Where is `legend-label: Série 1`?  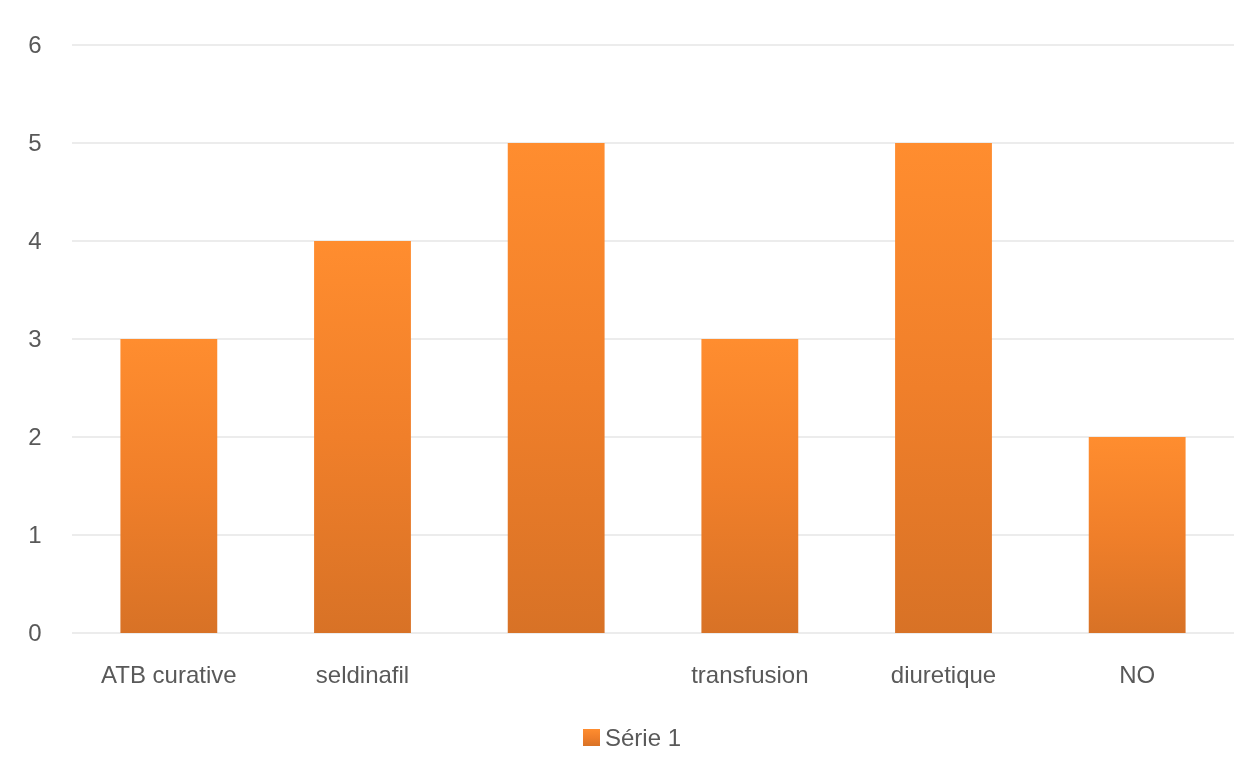
legend-label: Série 1 is located at coordinates (643, 738).